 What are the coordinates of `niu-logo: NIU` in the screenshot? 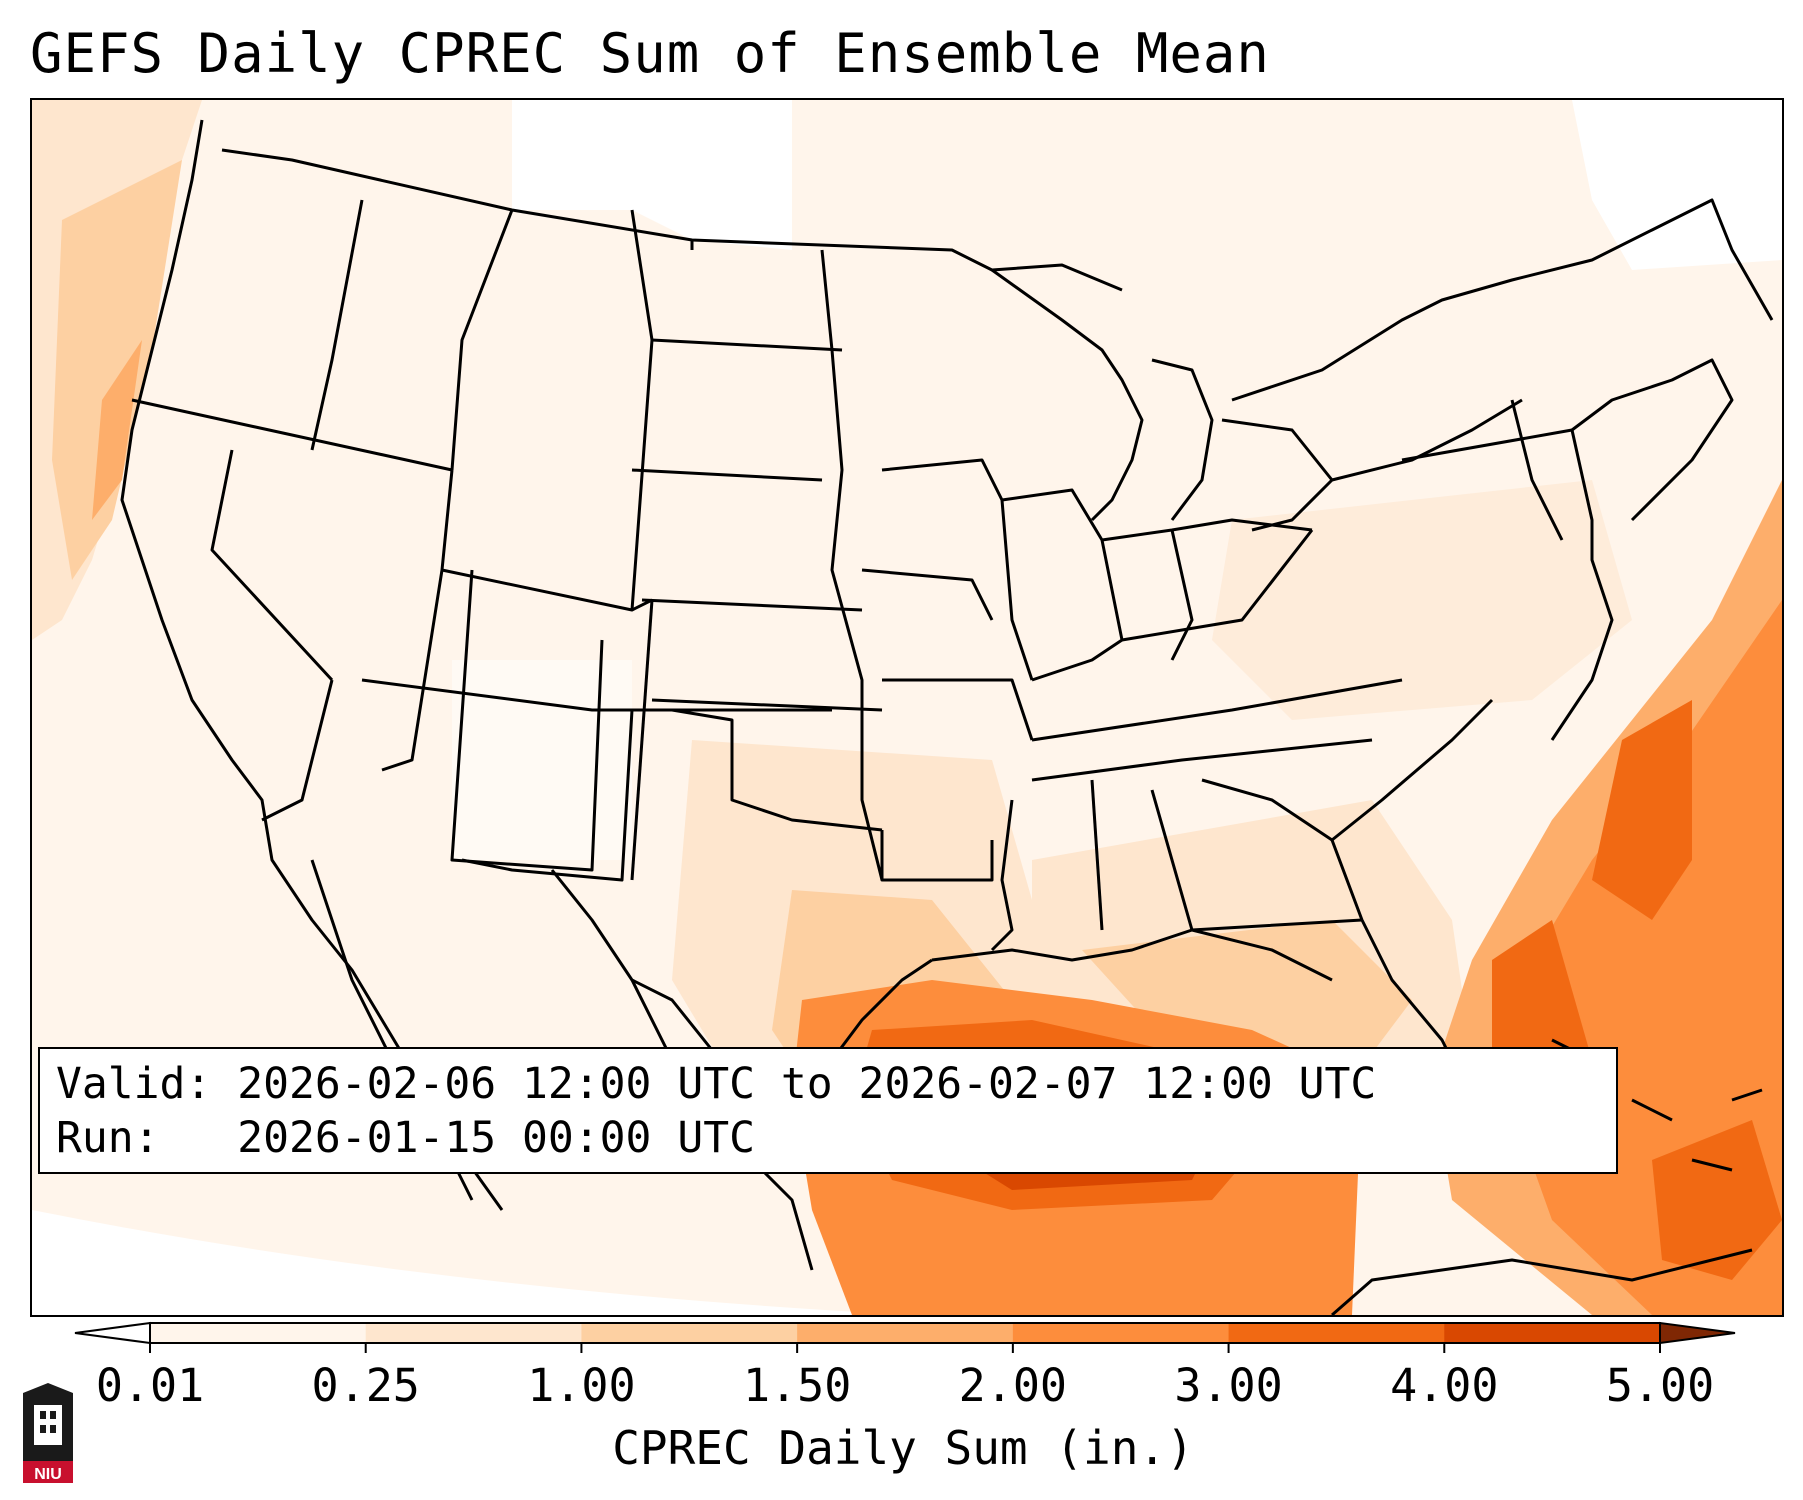 It's located at (48, 1433).